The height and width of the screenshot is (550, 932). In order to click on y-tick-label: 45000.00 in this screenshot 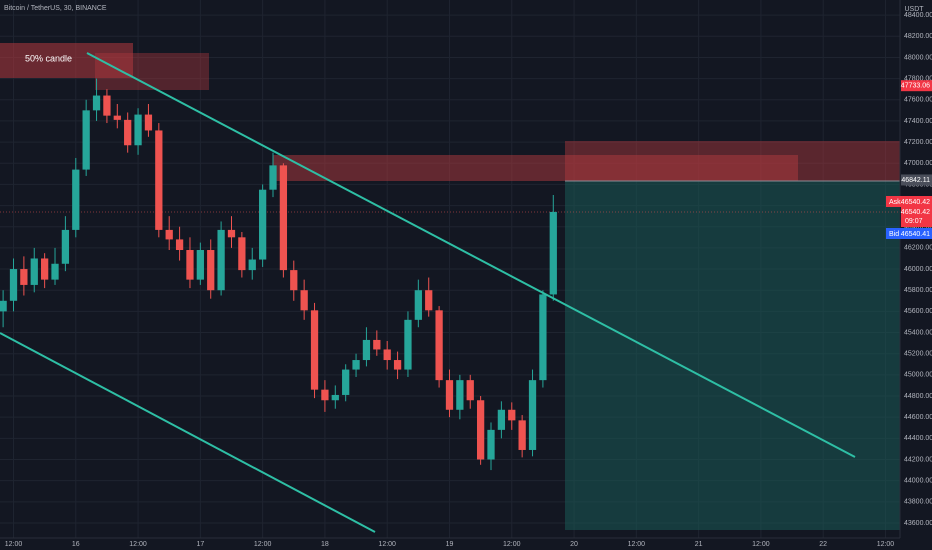, I will do `click(918, 375)`.